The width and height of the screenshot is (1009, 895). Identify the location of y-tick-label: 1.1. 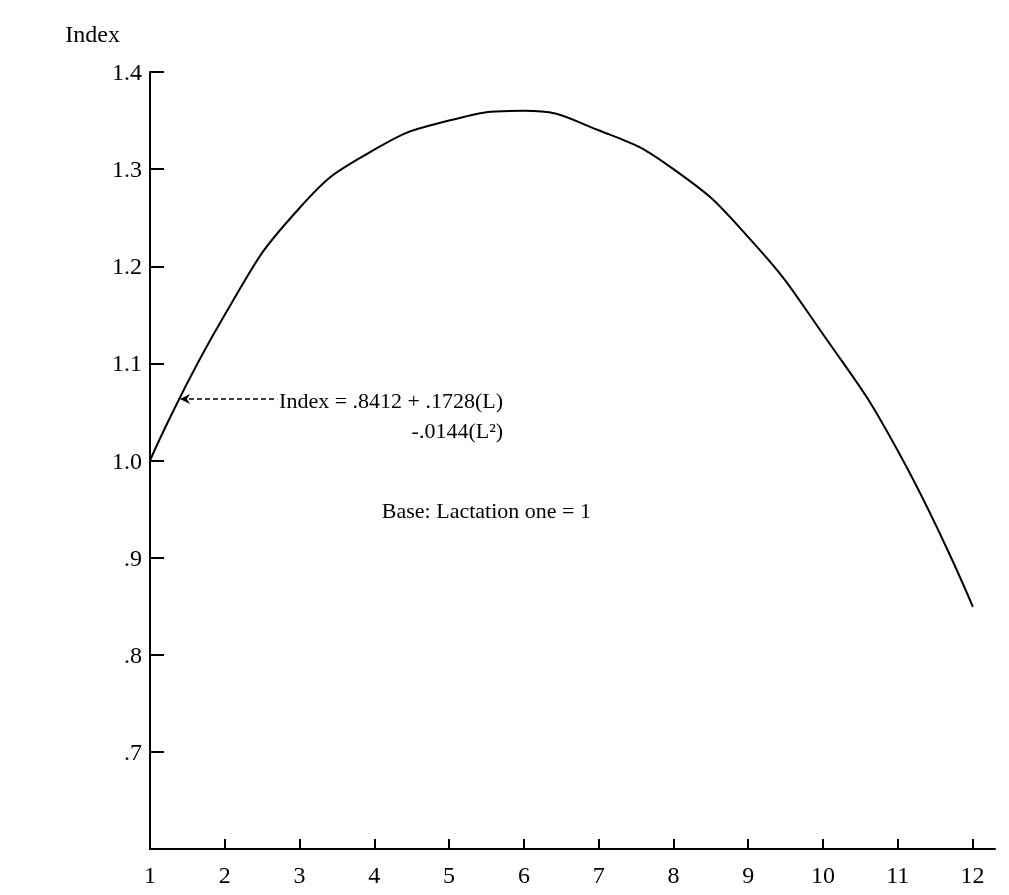
(127, 363).